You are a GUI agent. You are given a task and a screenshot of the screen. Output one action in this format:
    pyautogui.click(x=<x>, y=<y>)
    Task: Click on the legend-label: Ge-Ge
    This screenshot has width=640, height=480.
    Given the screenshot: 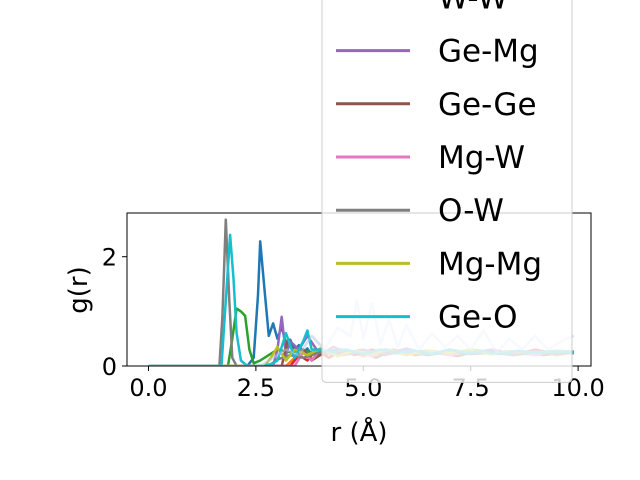 What is the action you would take?
    pyautogui.click(x=487, y=105)
    